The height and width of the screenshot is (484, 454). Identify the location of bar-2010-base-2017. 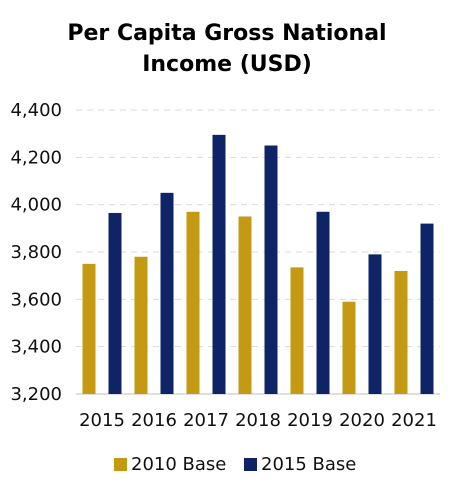
(193, 302).